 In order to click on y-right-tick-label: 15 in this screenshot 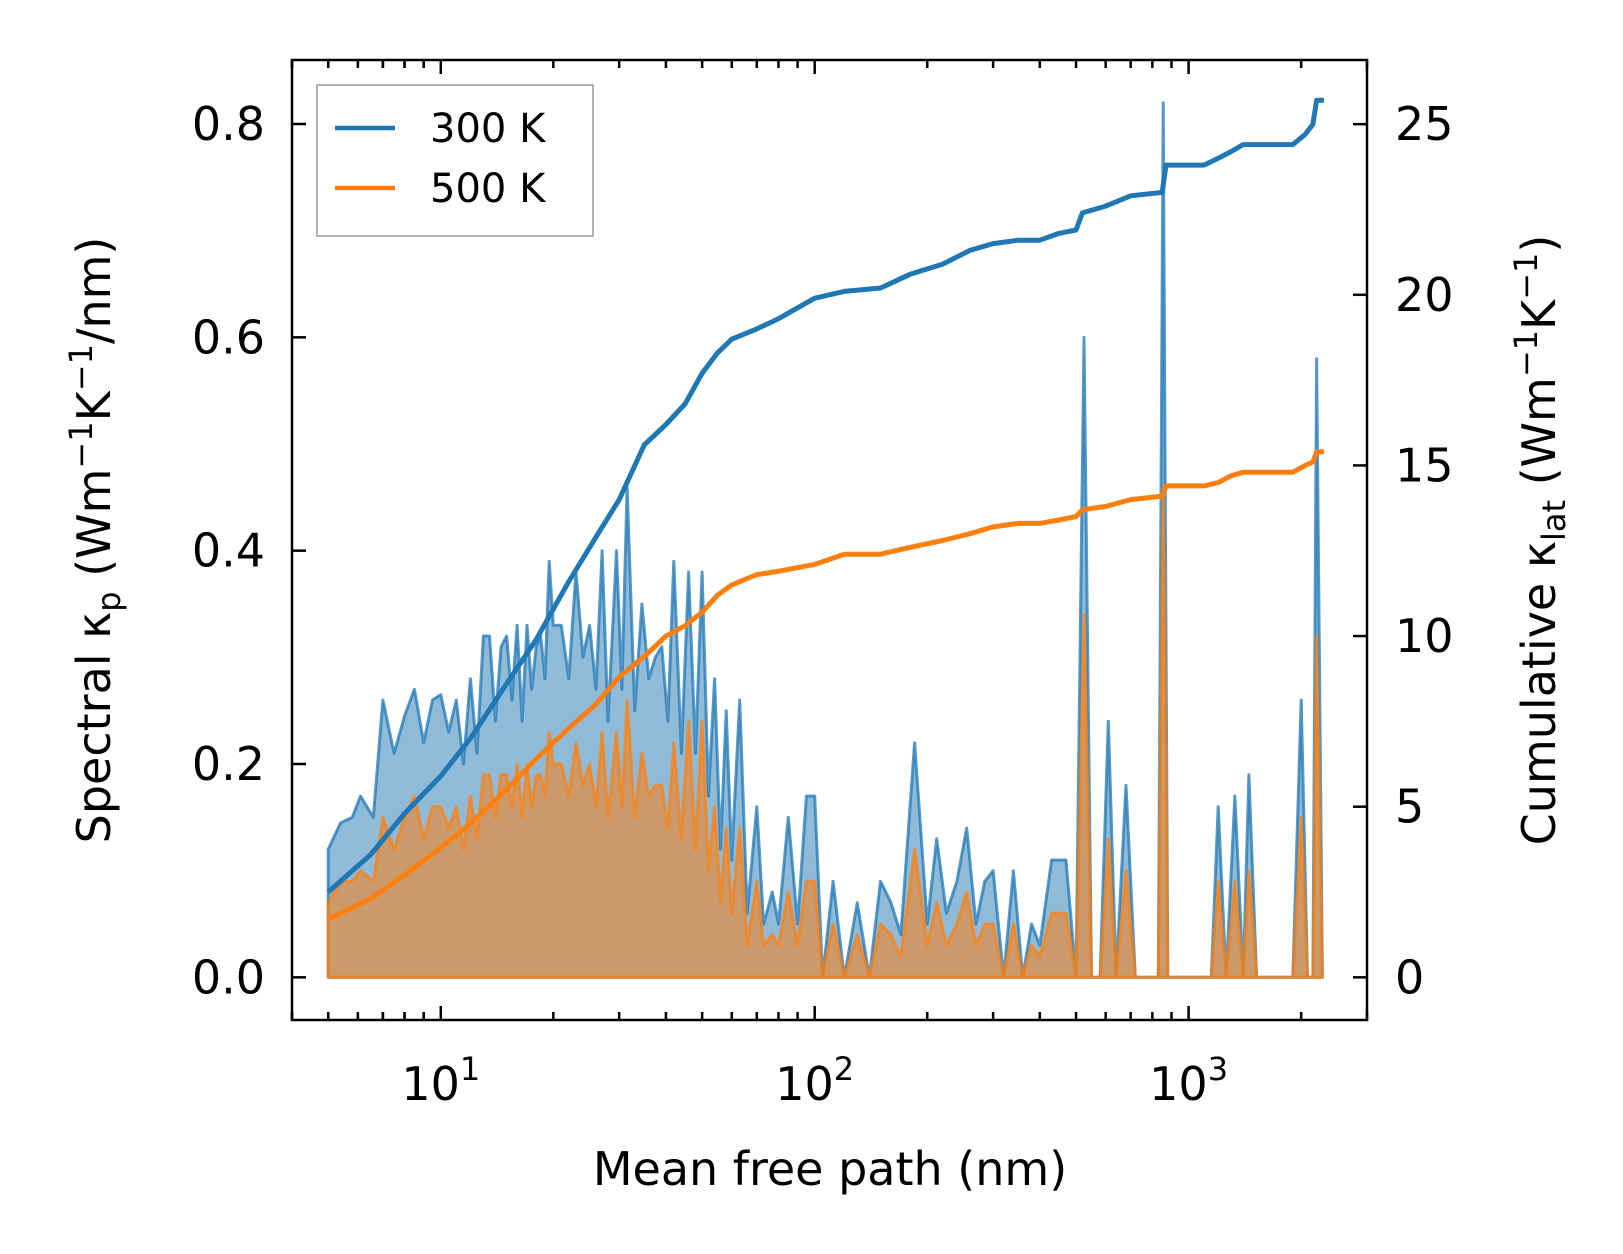, I will do `click(1424, 465)`.